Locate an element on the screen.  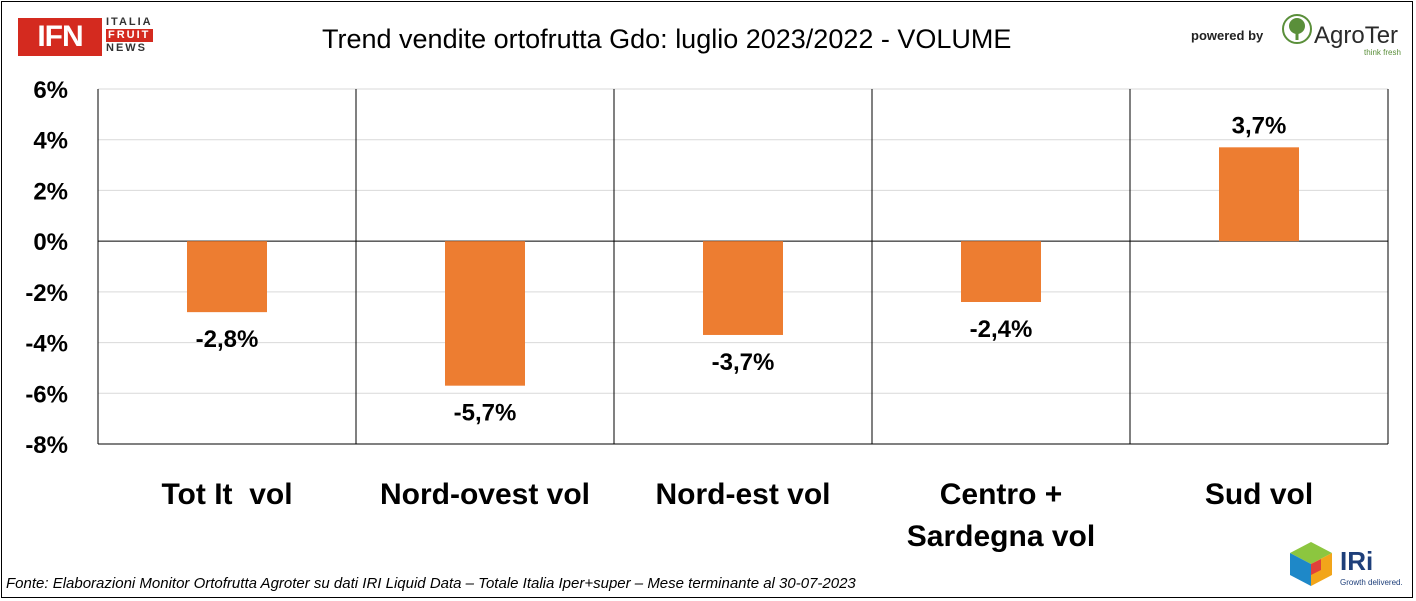
agroter-logo: AgroTer think fresh is located at coordinates (1341, 35).